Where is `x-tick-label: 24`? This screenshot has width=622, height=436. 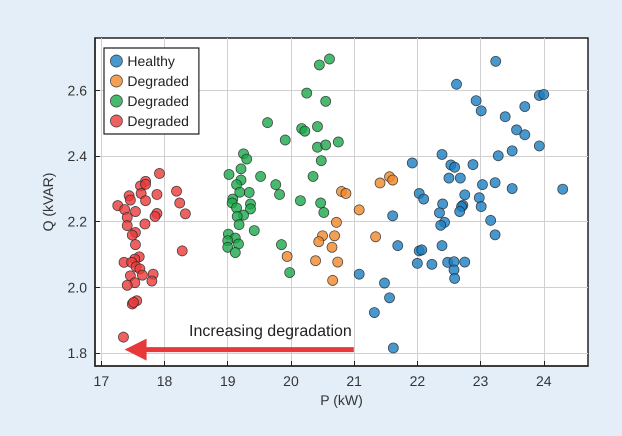
x-tick-label: 24 is located at coordinates (544, 381).